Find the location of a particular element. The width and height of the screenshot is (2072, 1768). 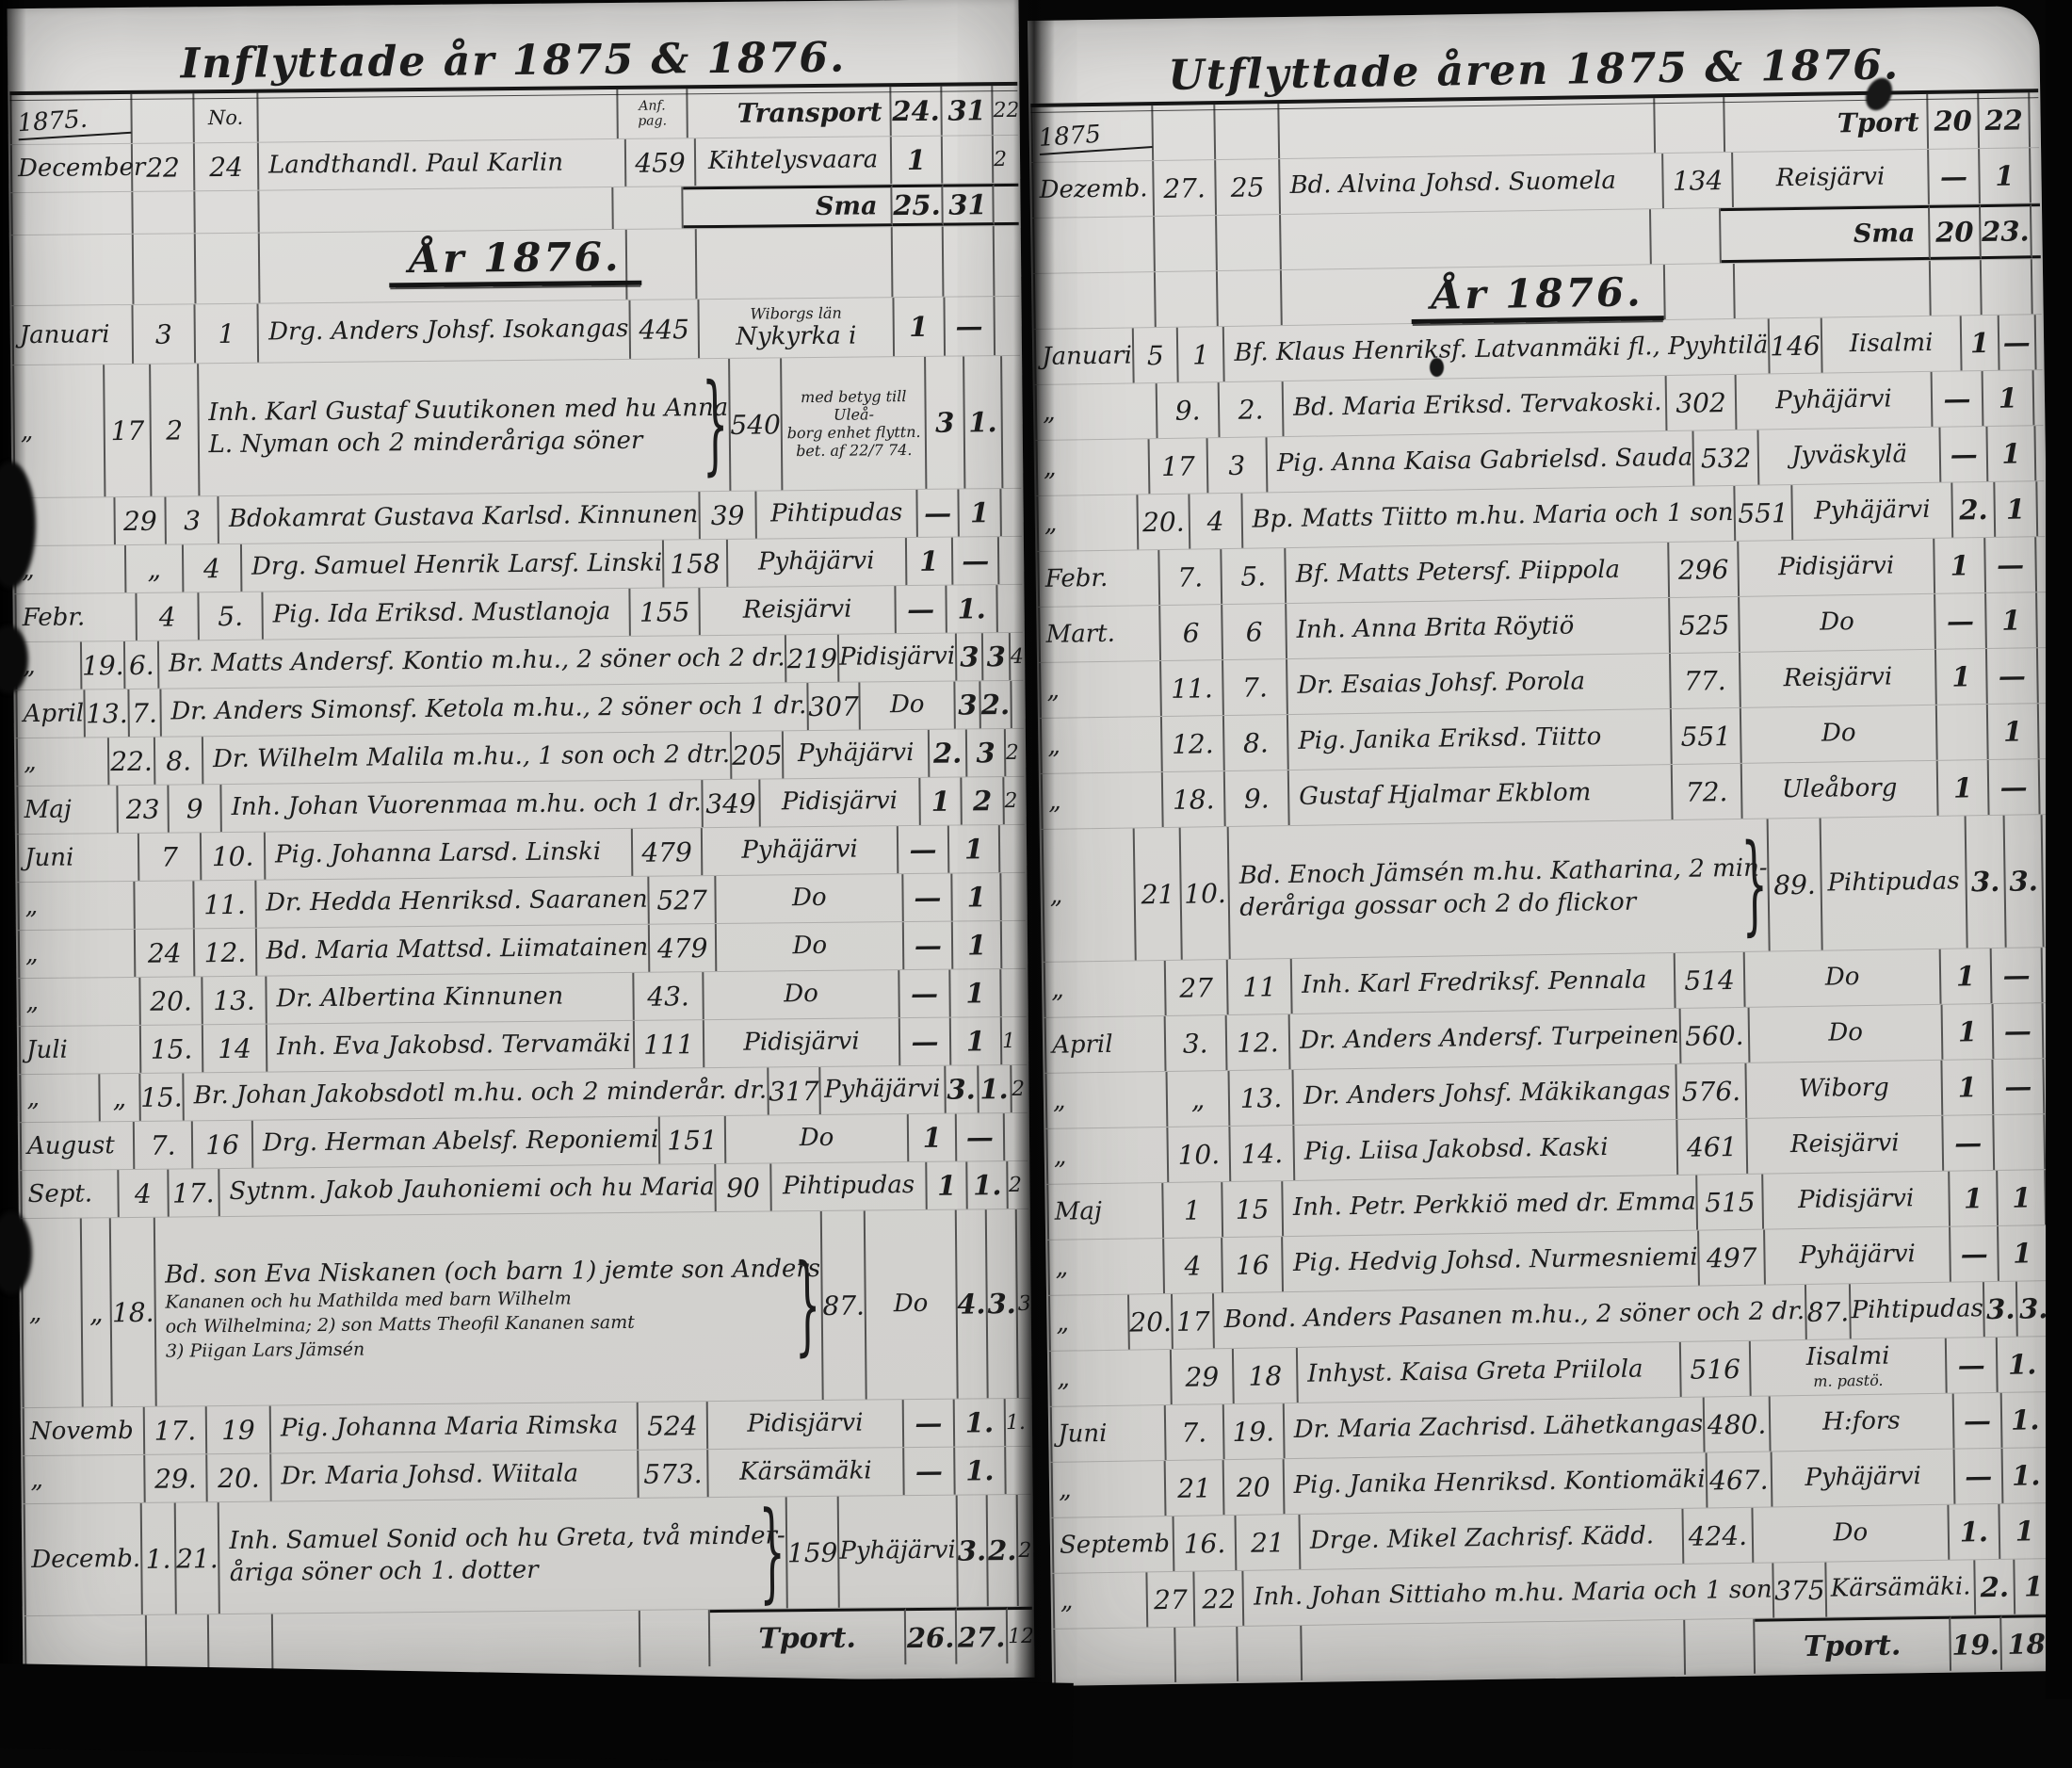

cell-males: 1. is located at coordinates (1975, 1531).